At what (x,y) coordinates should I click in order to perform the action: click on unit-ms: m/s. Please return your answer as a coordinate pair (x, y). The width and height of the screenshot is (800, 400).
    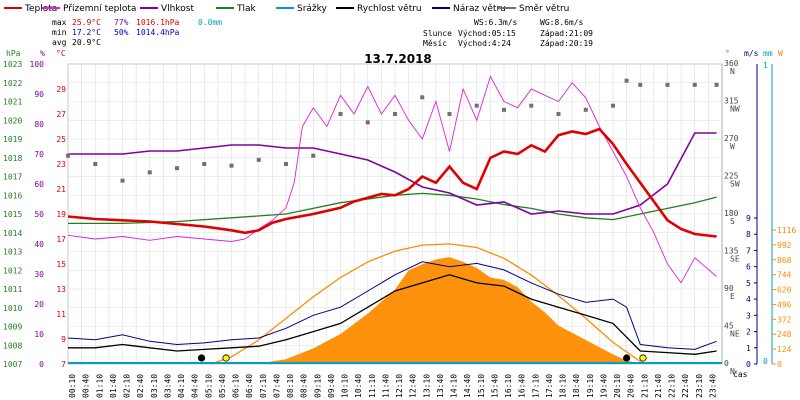
    Looking at the image, I should click on (751, 53).